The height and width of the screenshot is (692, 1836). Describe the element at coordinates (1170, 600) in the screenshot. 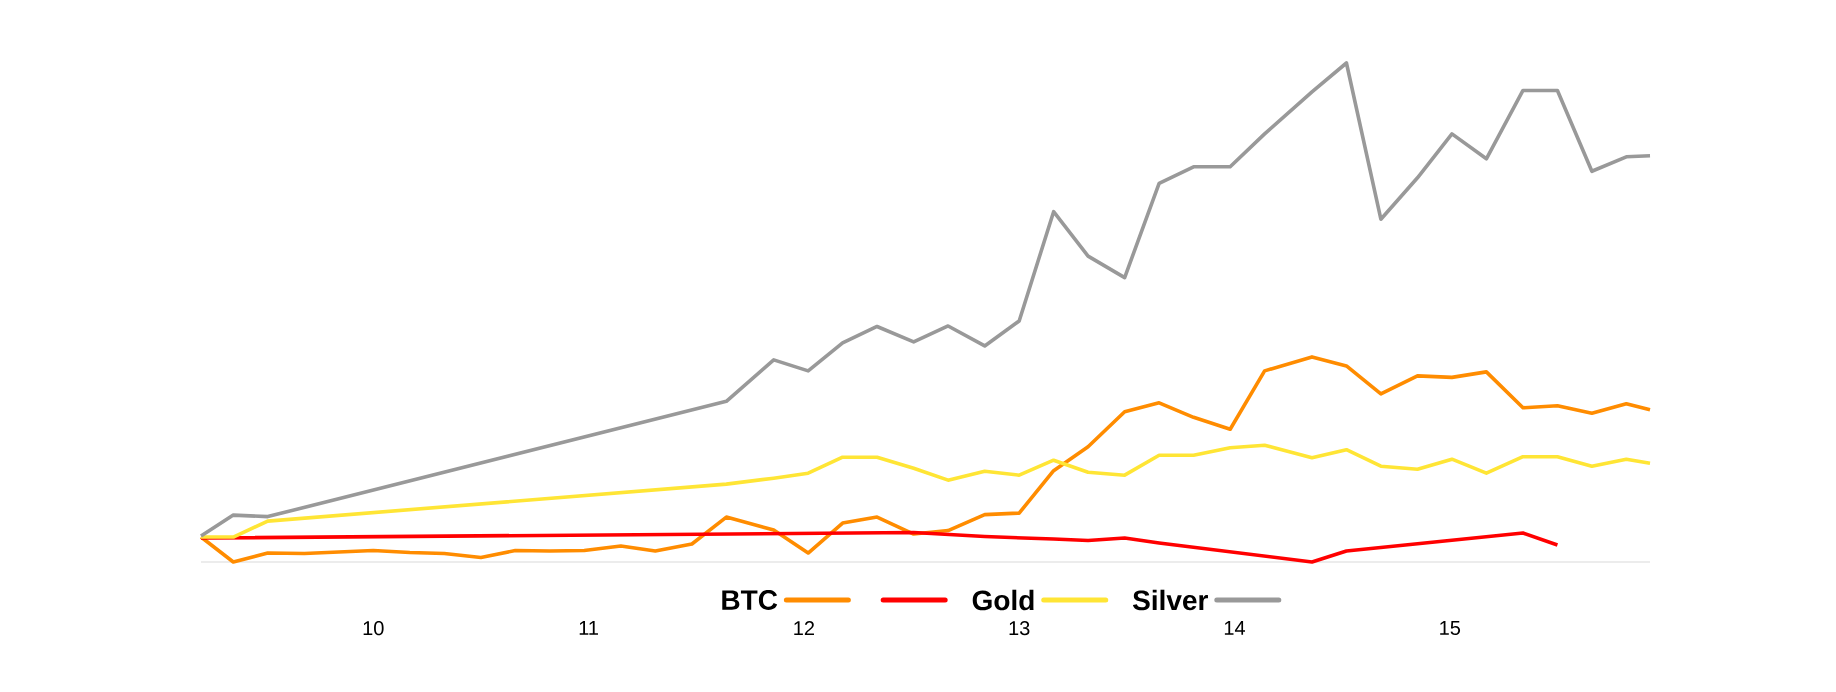

I see `legend-label: Silver` at that location.